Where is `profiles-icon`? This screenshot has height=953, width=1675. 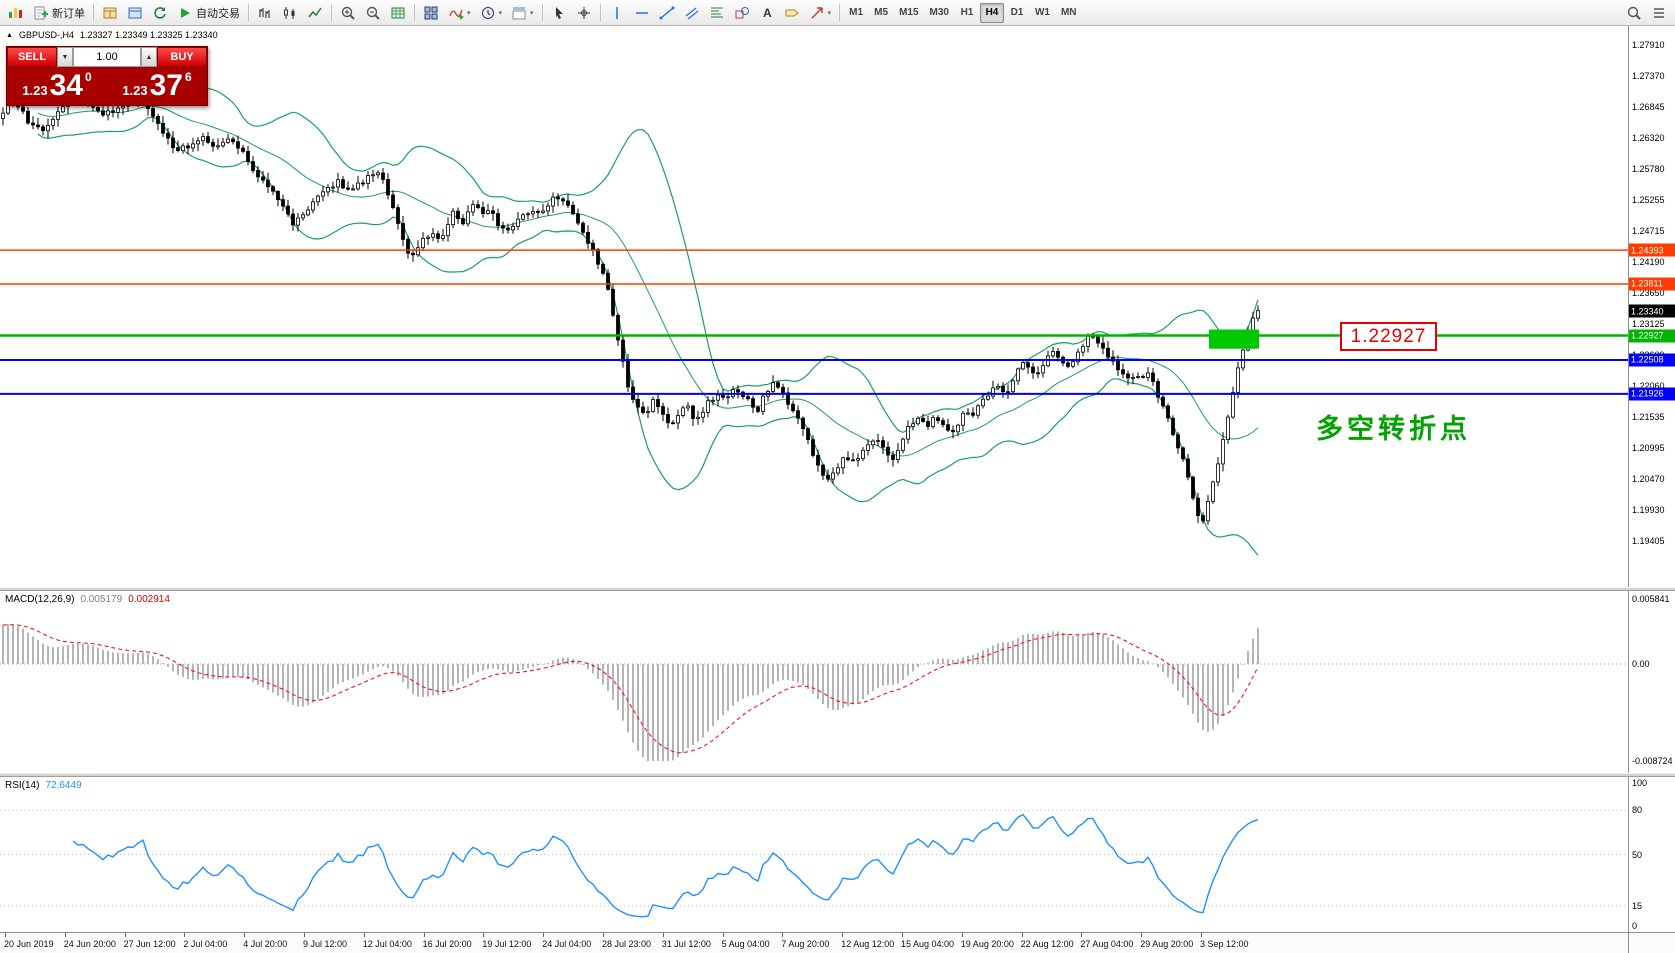 profiles-icon is located at coordinates (110, 13).